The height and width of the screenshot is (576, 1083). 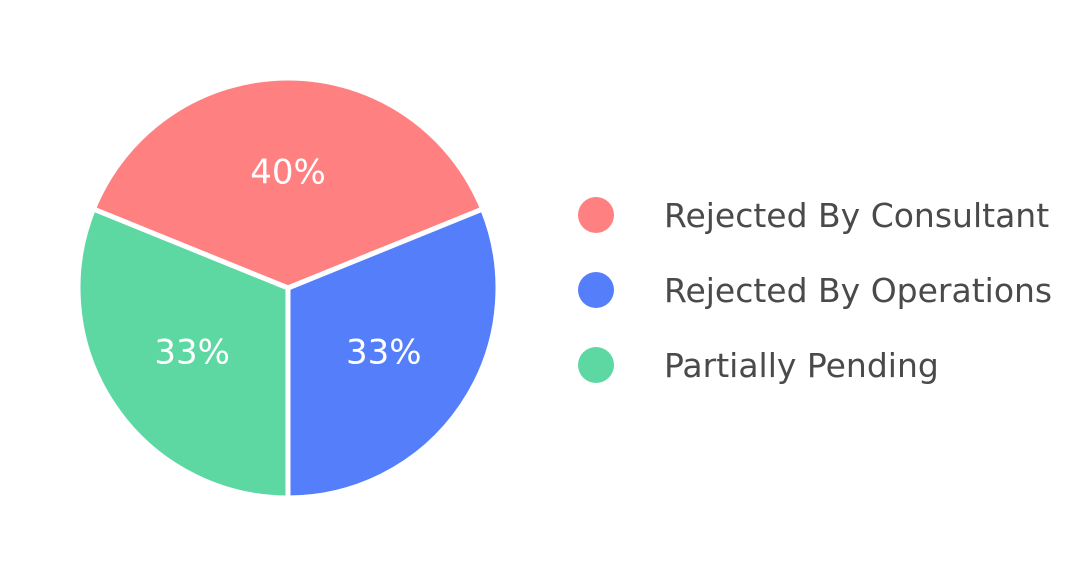 I want to click on pie-slice-rejected-by-operations, so click(x=393, y=353).